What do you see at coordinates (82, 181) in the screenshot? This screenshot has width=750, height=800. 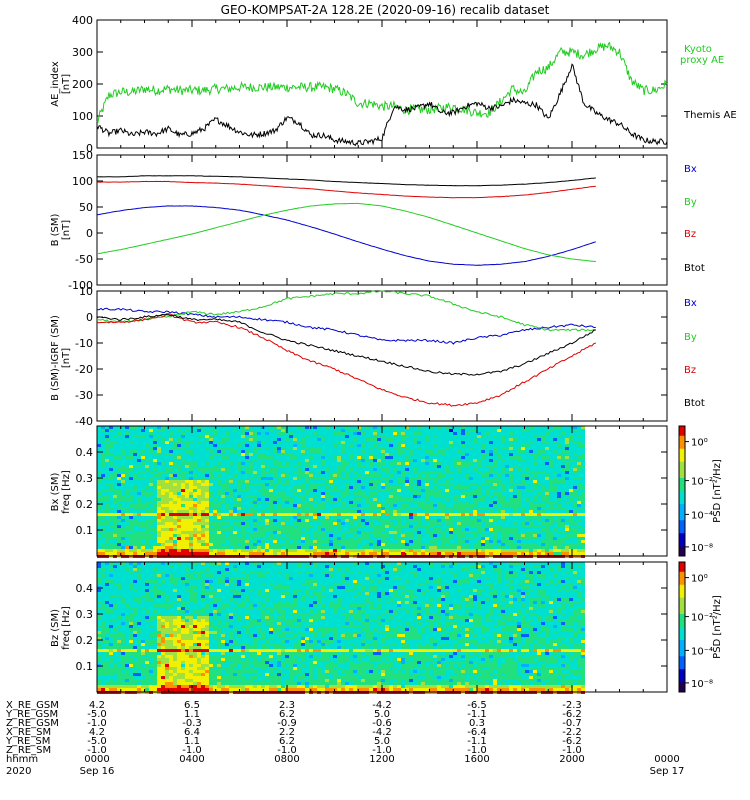 I see `ytick-label: 100` at bounding box center [82, 181].